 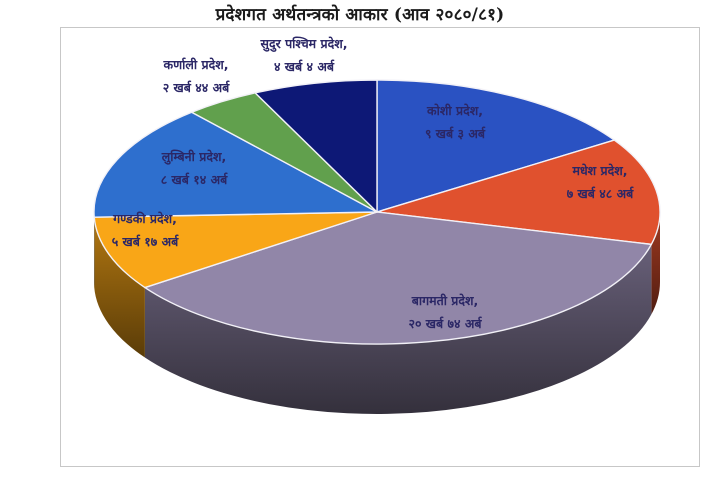 What do you see at coordinates (445, 323) in the screenshot?
I see `slice-label-value: २० खर्ब ७४ अर्ब` at bounding box center [445, 323].